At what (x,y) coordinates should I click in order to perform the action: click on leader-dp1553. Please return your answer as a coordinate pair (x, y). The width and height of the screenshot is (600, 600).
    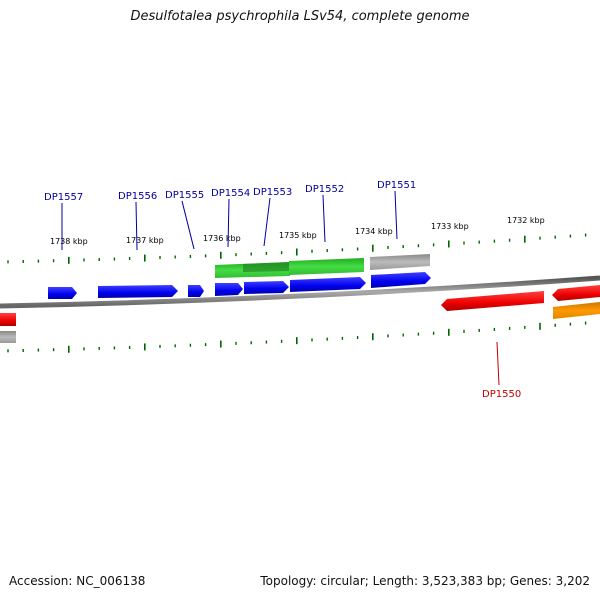
    Looking at the image, I should click on (267, 222).